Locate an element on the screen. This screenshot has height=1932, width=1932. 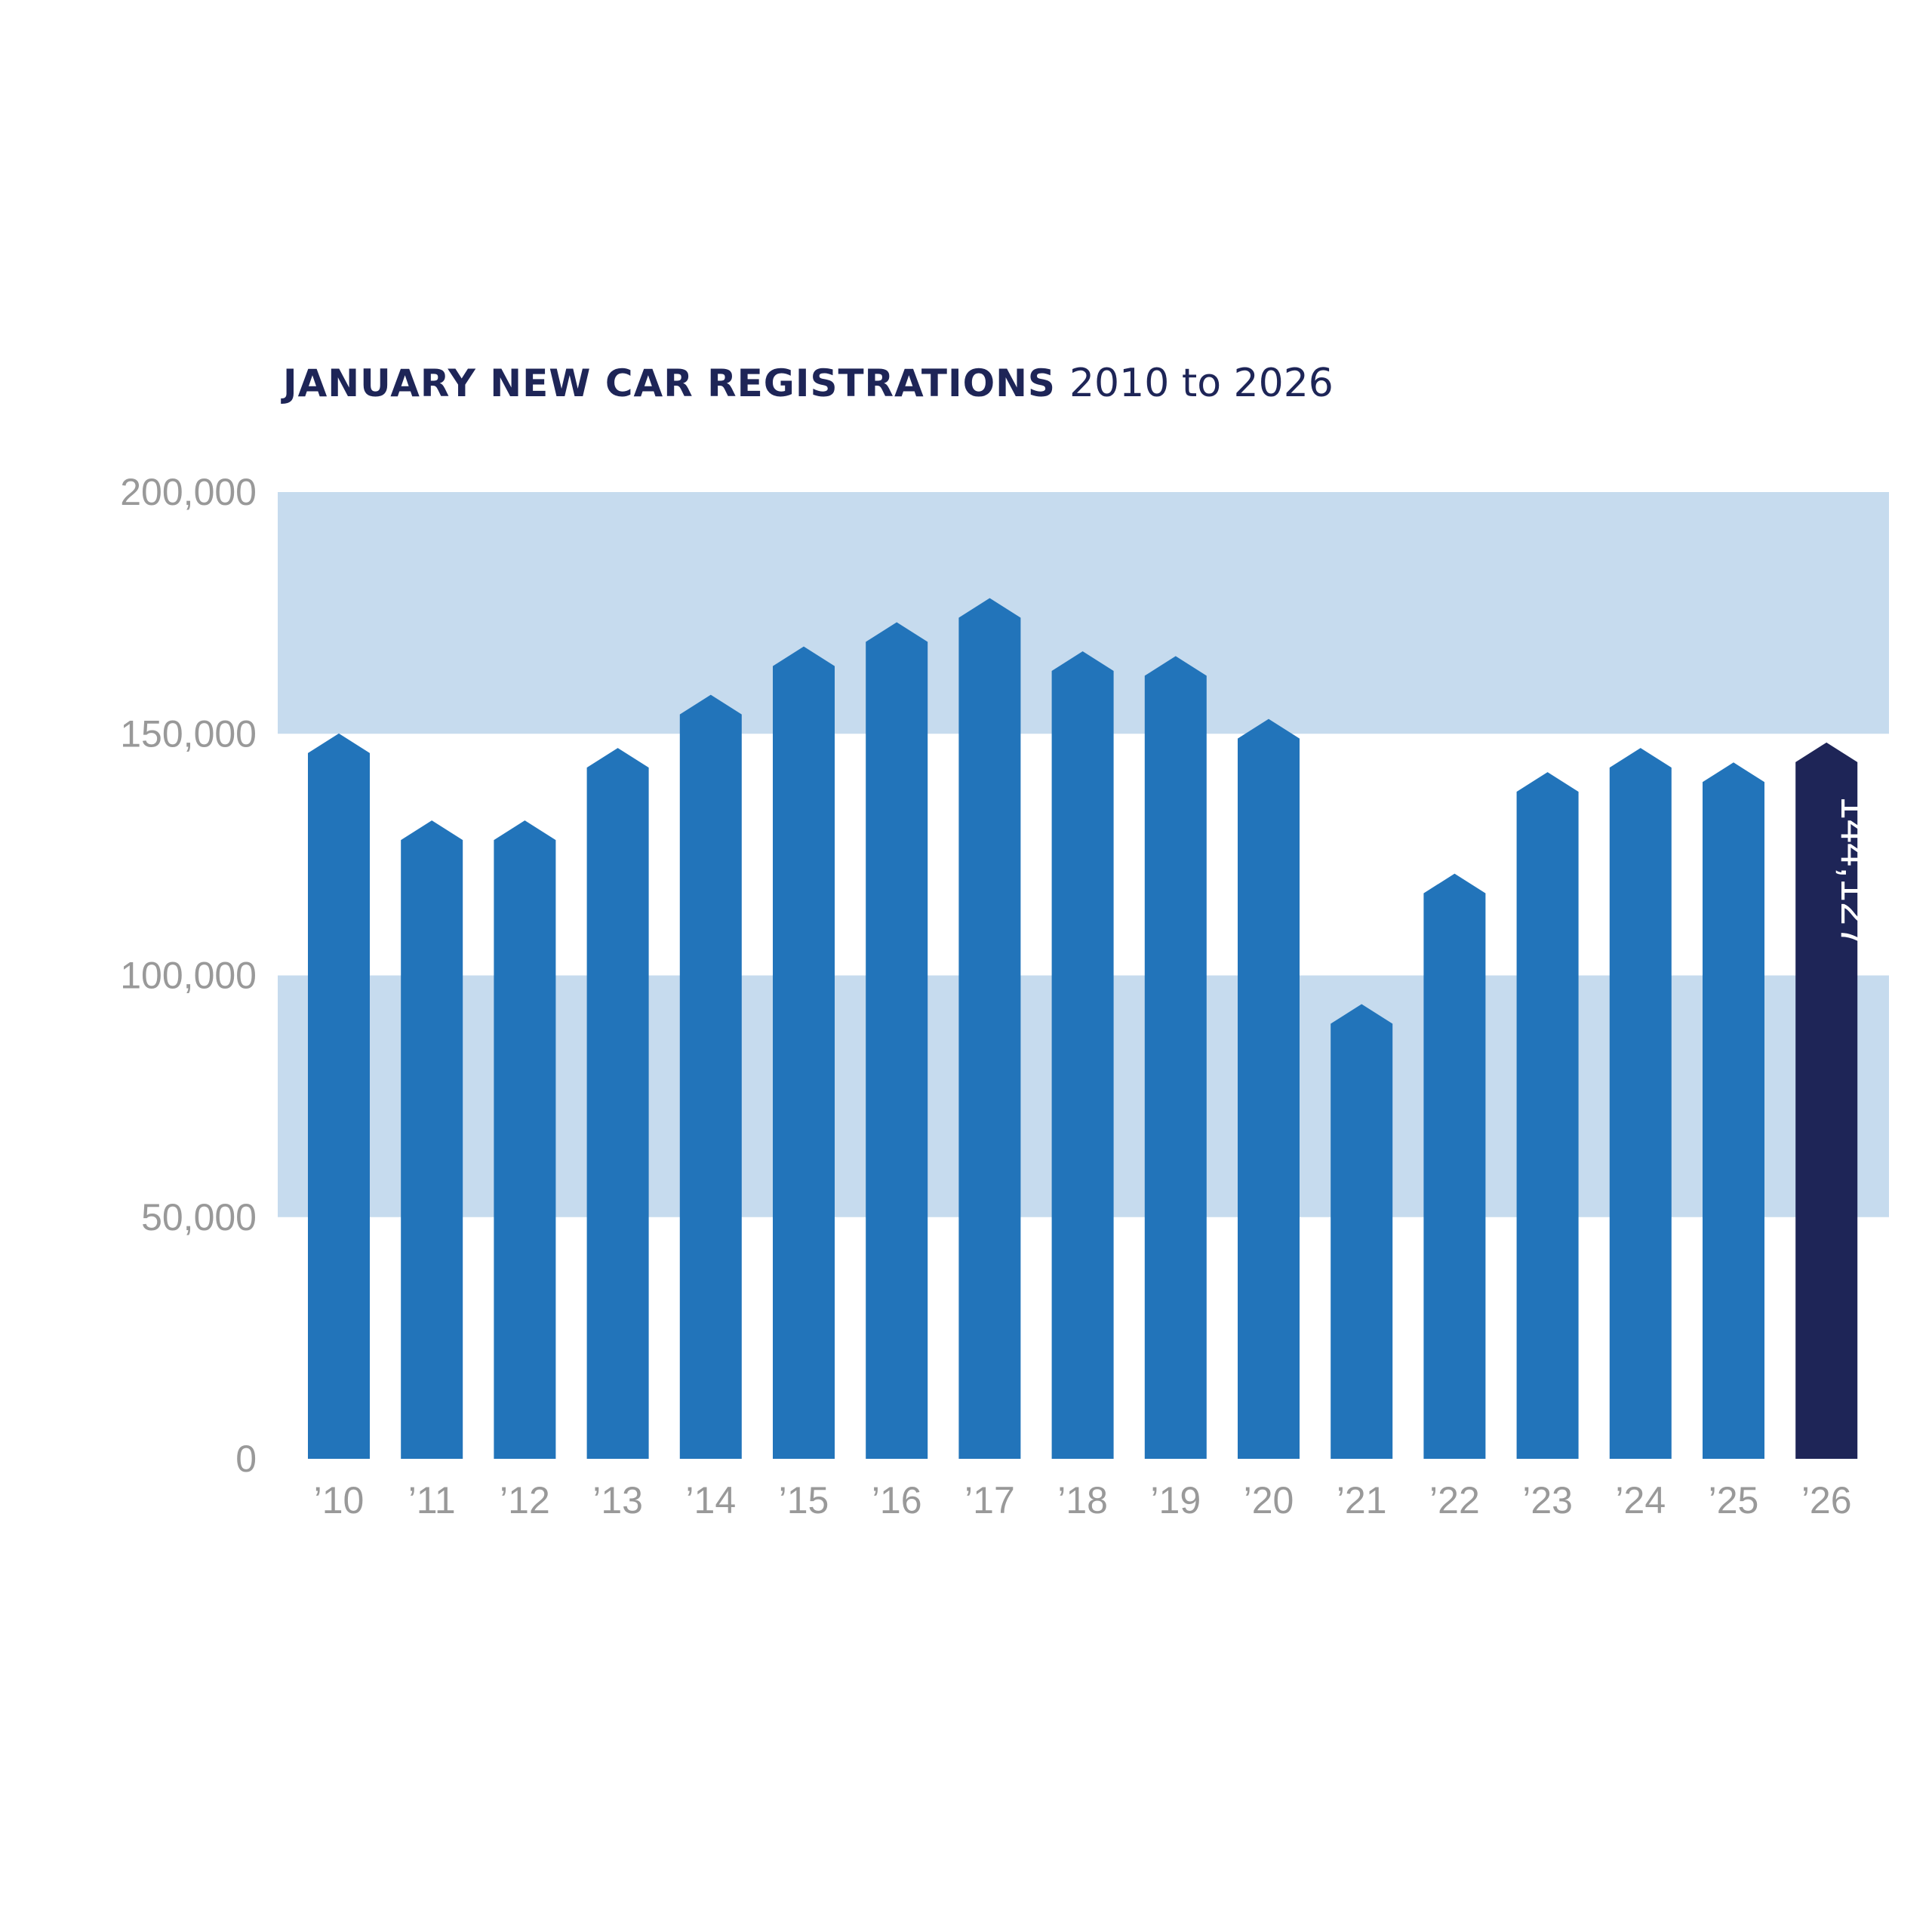
y-axis-ticks: 0 50,000 100,000 150,000 200,000 is located at coordinates (188, 975).